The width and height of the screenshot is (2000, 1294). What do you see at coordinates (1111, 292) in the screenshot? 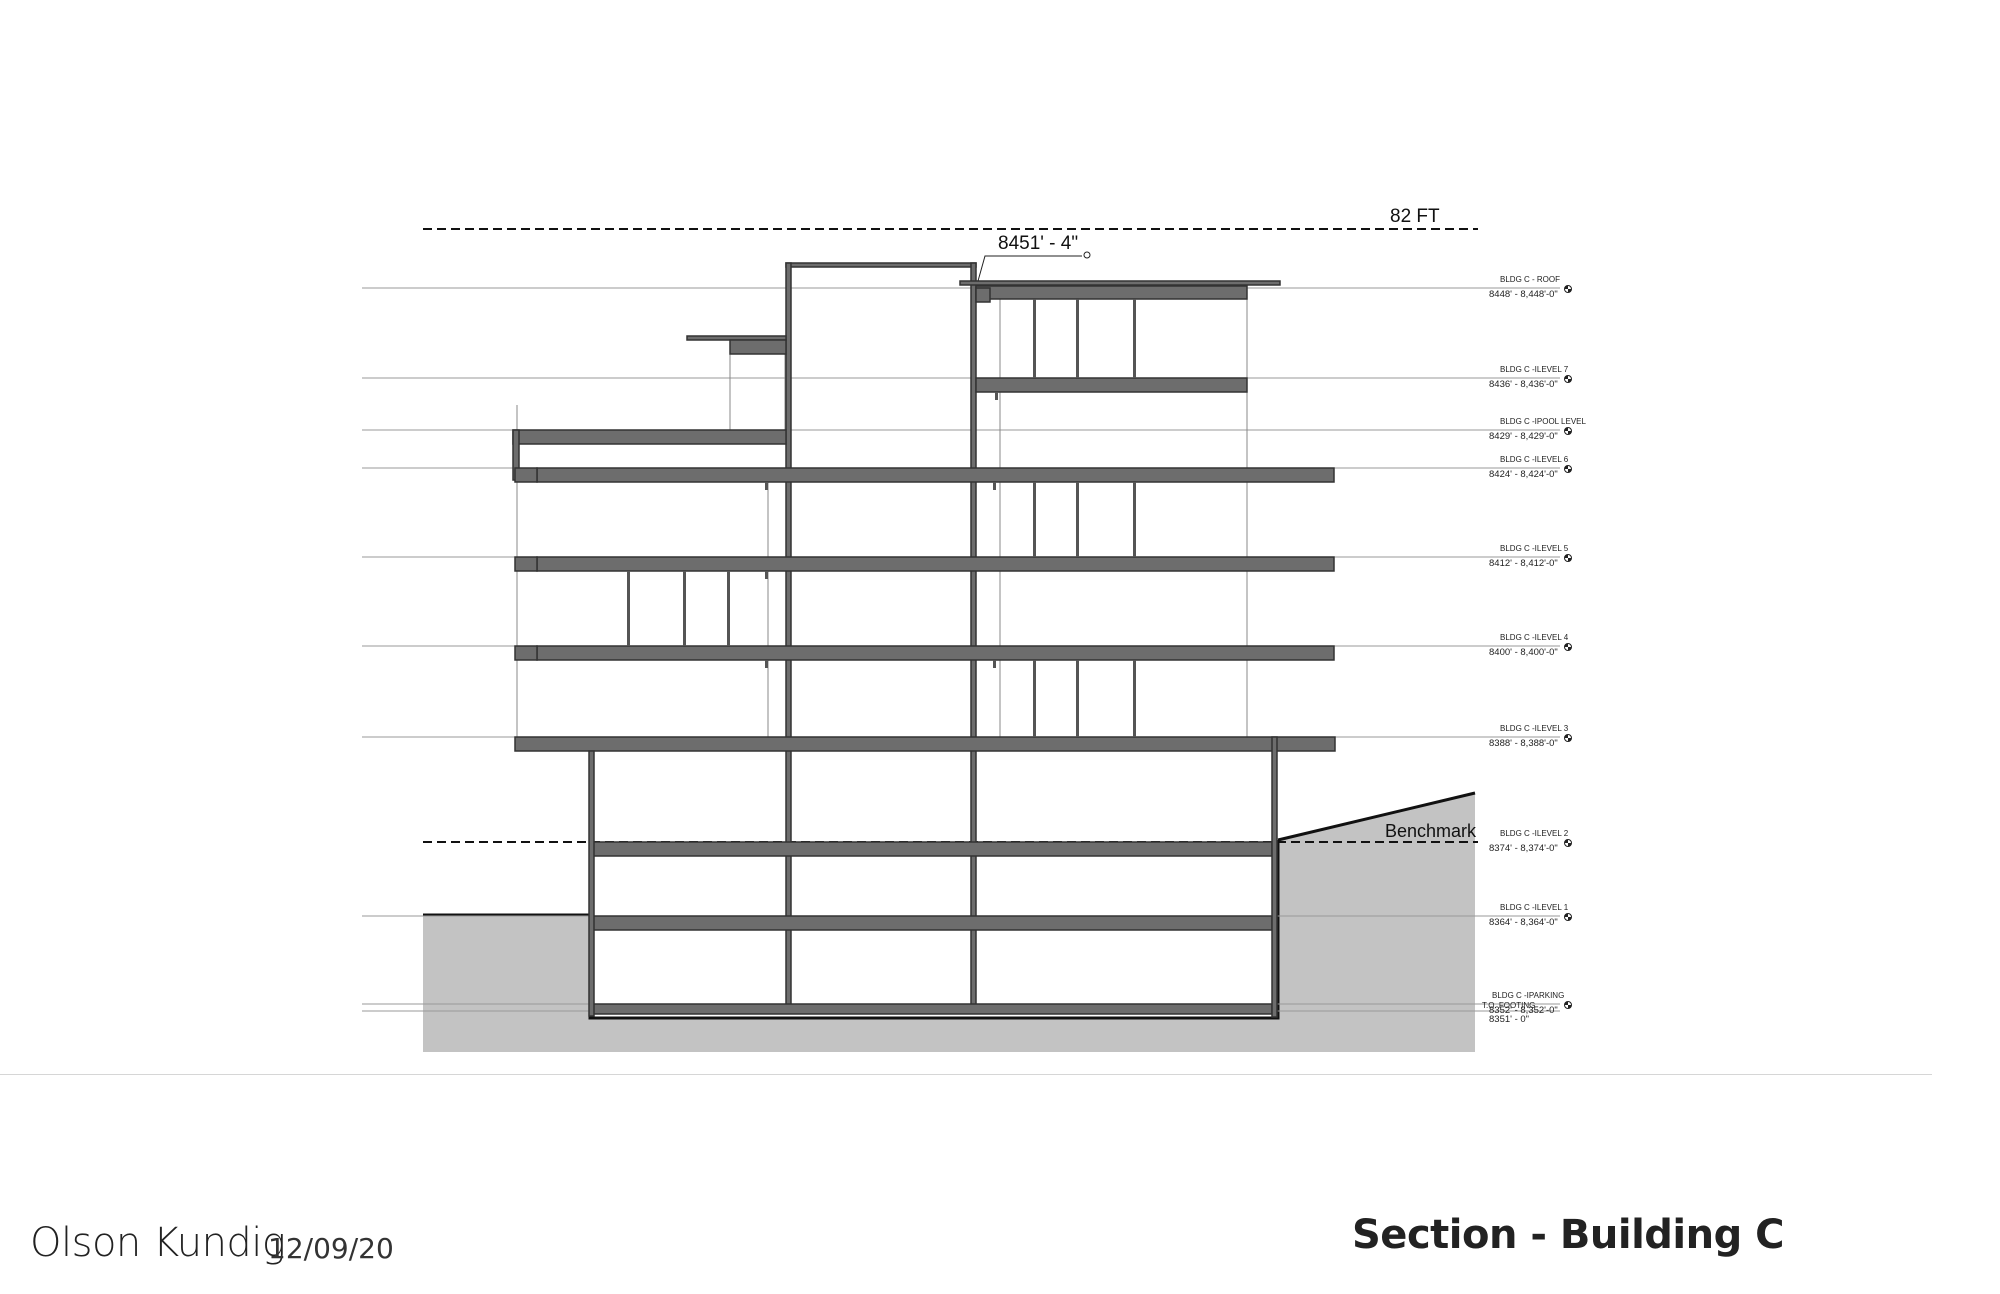
I see `roof-slab` at bounding box center [1111, 292].